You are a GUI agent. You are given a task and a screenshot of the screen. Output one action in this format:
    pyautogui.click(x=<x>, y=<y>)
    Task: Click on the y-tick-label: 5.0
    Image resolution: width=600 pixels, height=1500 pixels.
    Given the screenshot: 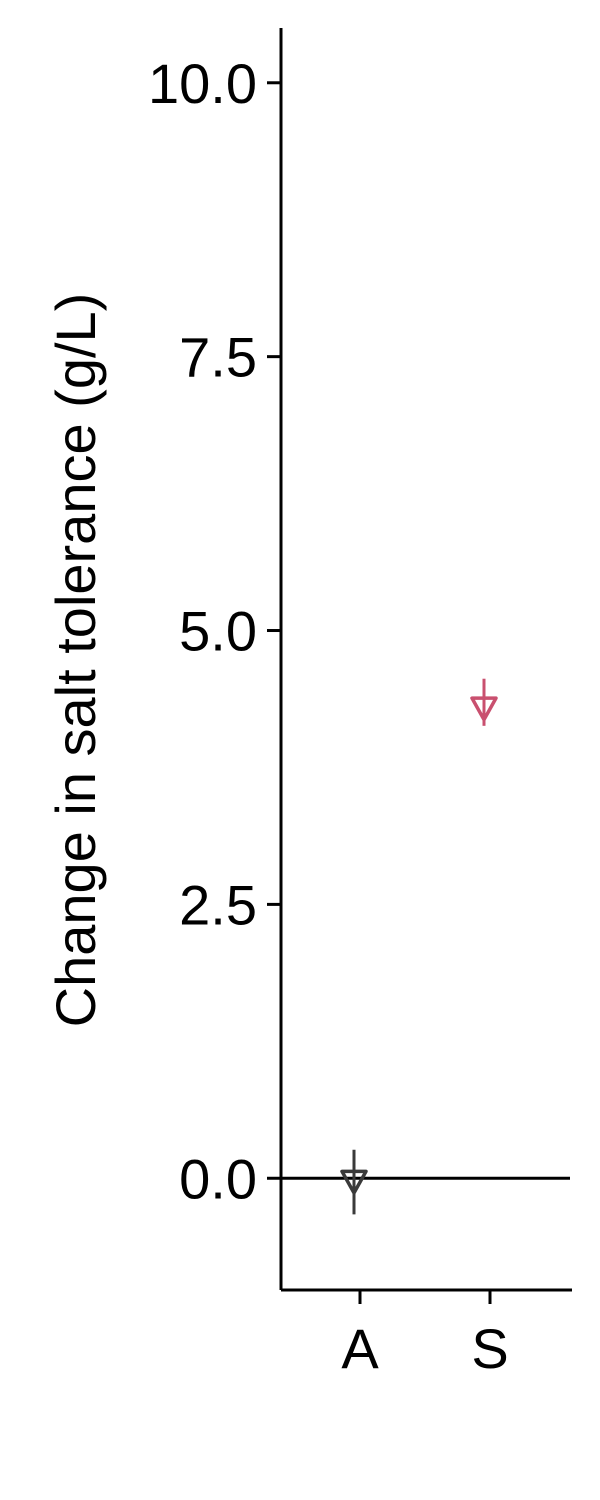 What is the action you would take?
    pyautogui.click(x=218, y=631)
    